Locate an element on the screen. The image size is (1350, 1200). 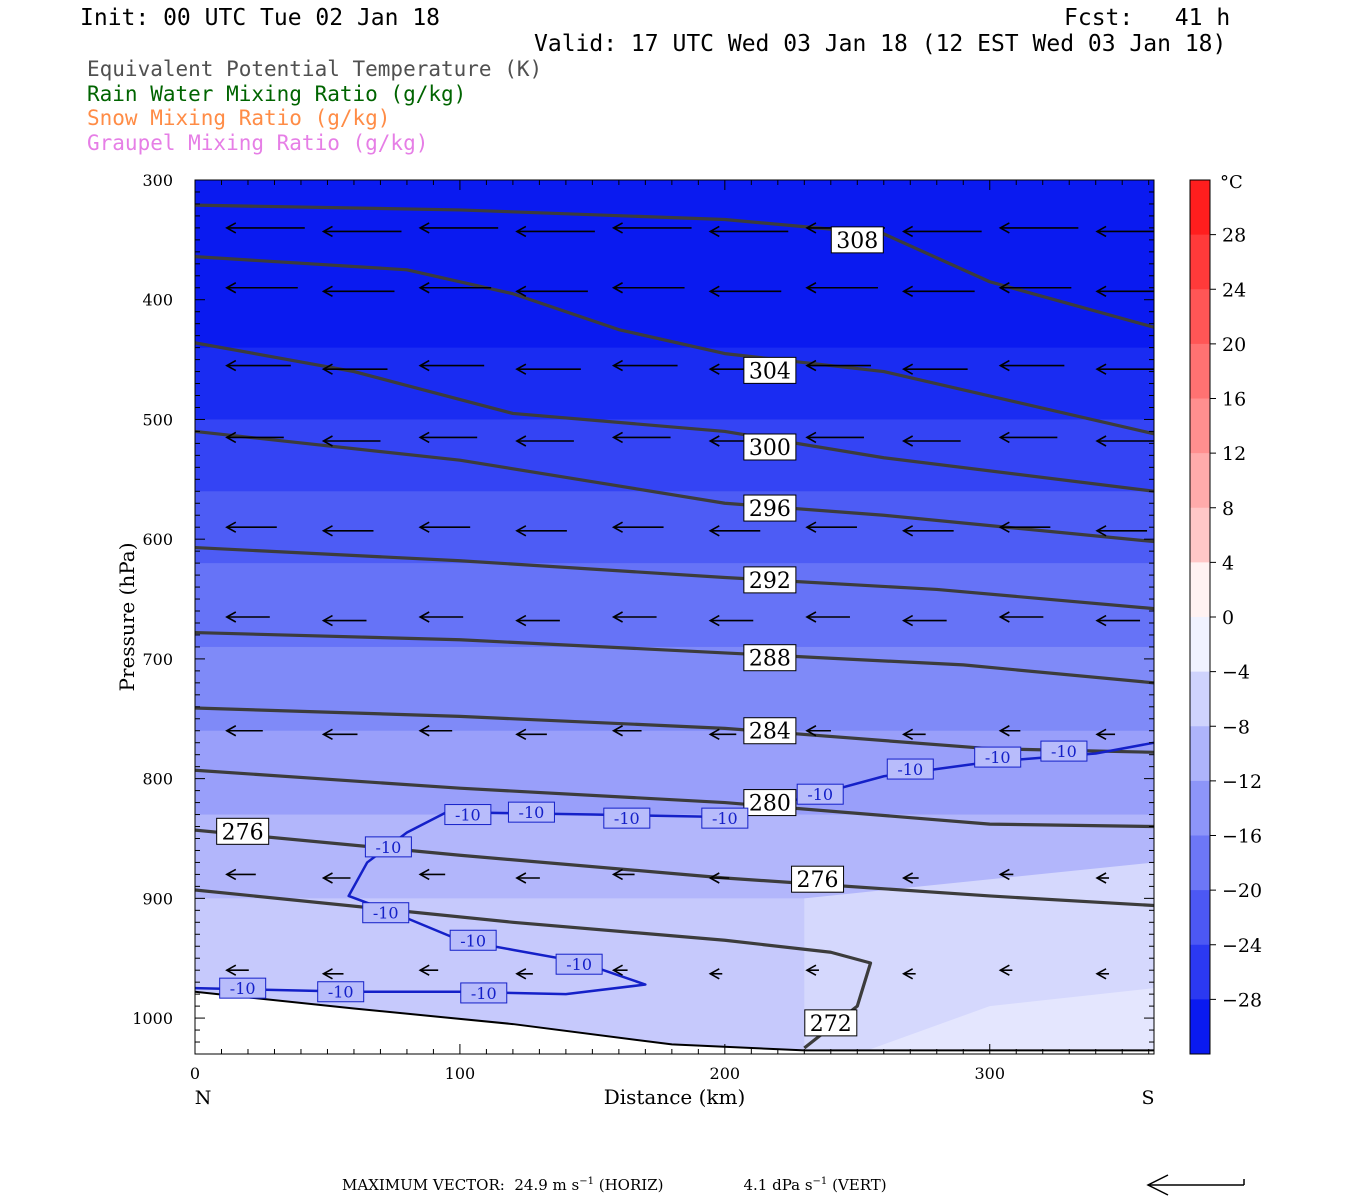
theta-e-label: 272 is located at coordinates (831, 1023).